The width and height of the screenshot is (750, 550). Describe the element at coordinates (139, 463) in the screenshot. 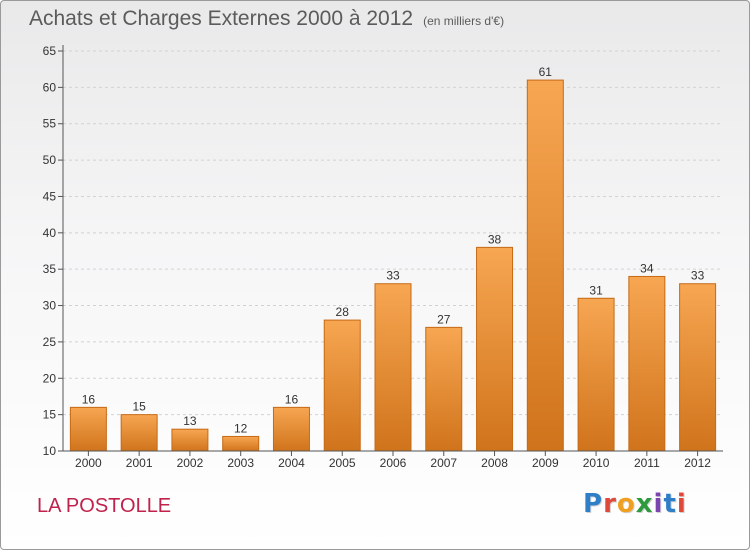

I see `x-tick-label: 2001` at that location.